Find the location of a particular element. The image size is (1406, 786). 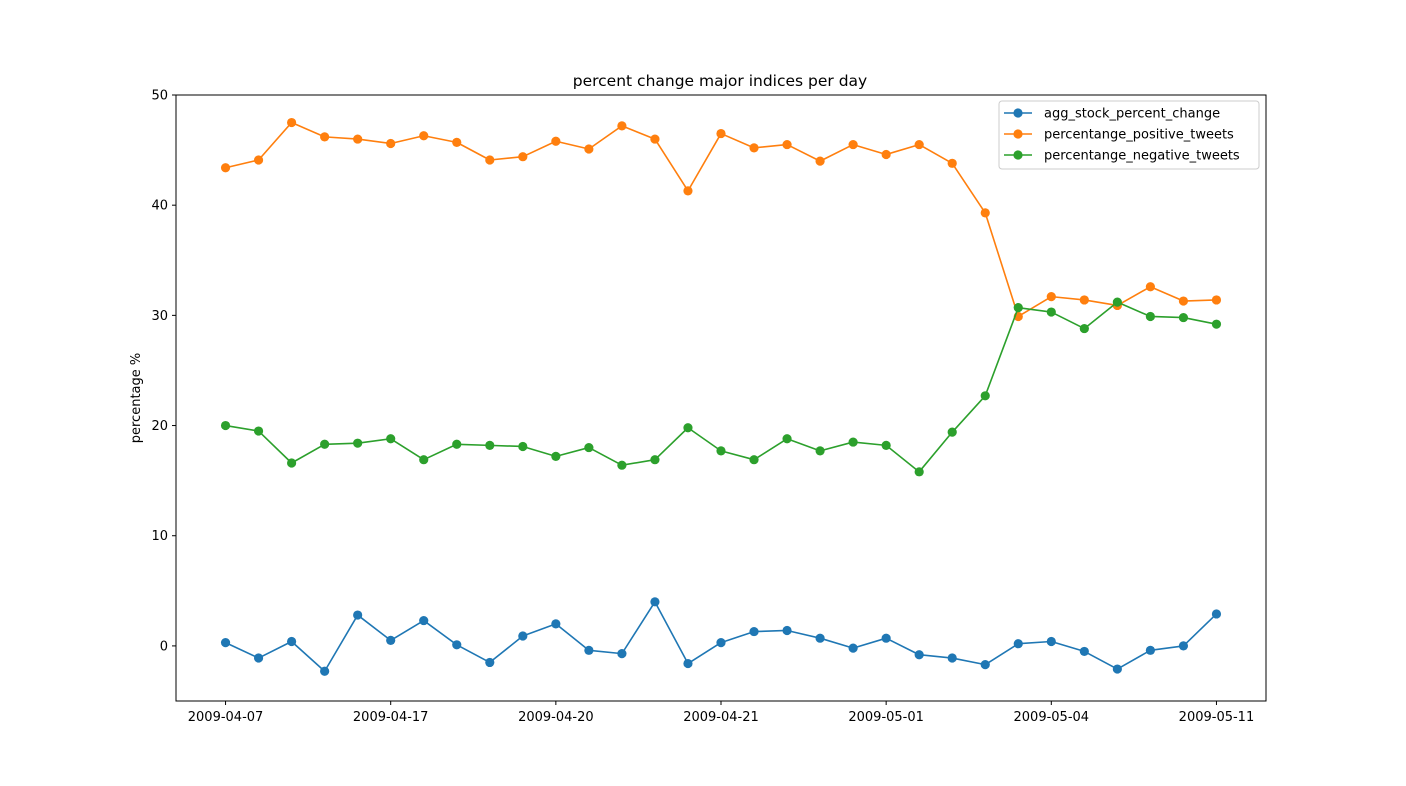

chart-title: percent change major indices per day is located at coordinates (720, 81).